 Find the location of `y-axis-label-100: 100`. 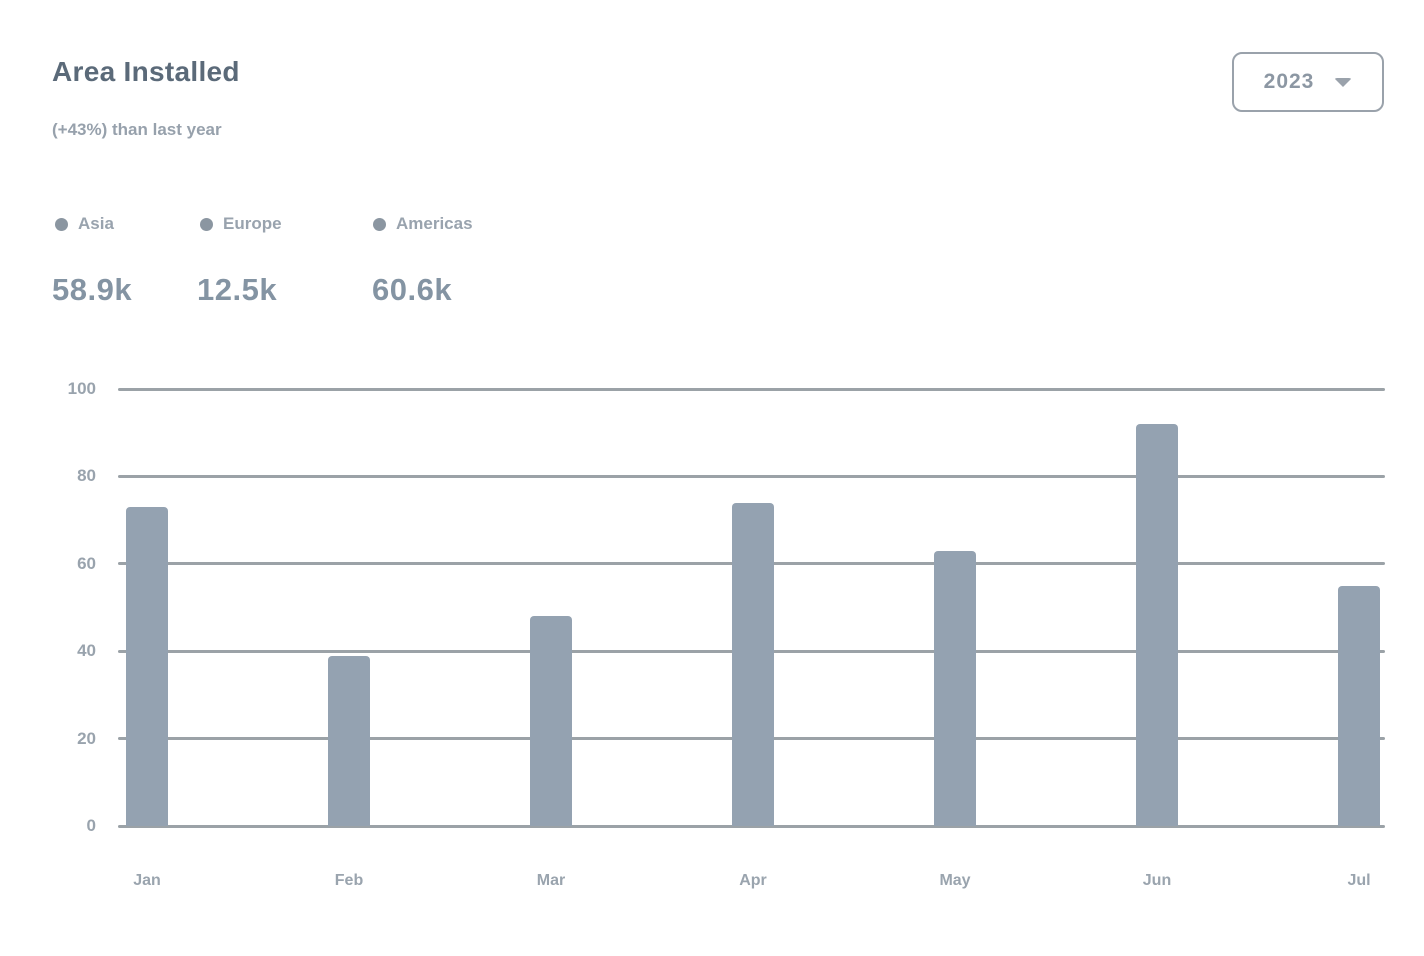

y-axis-label-100: 100 is located at coordinates (81, 388).